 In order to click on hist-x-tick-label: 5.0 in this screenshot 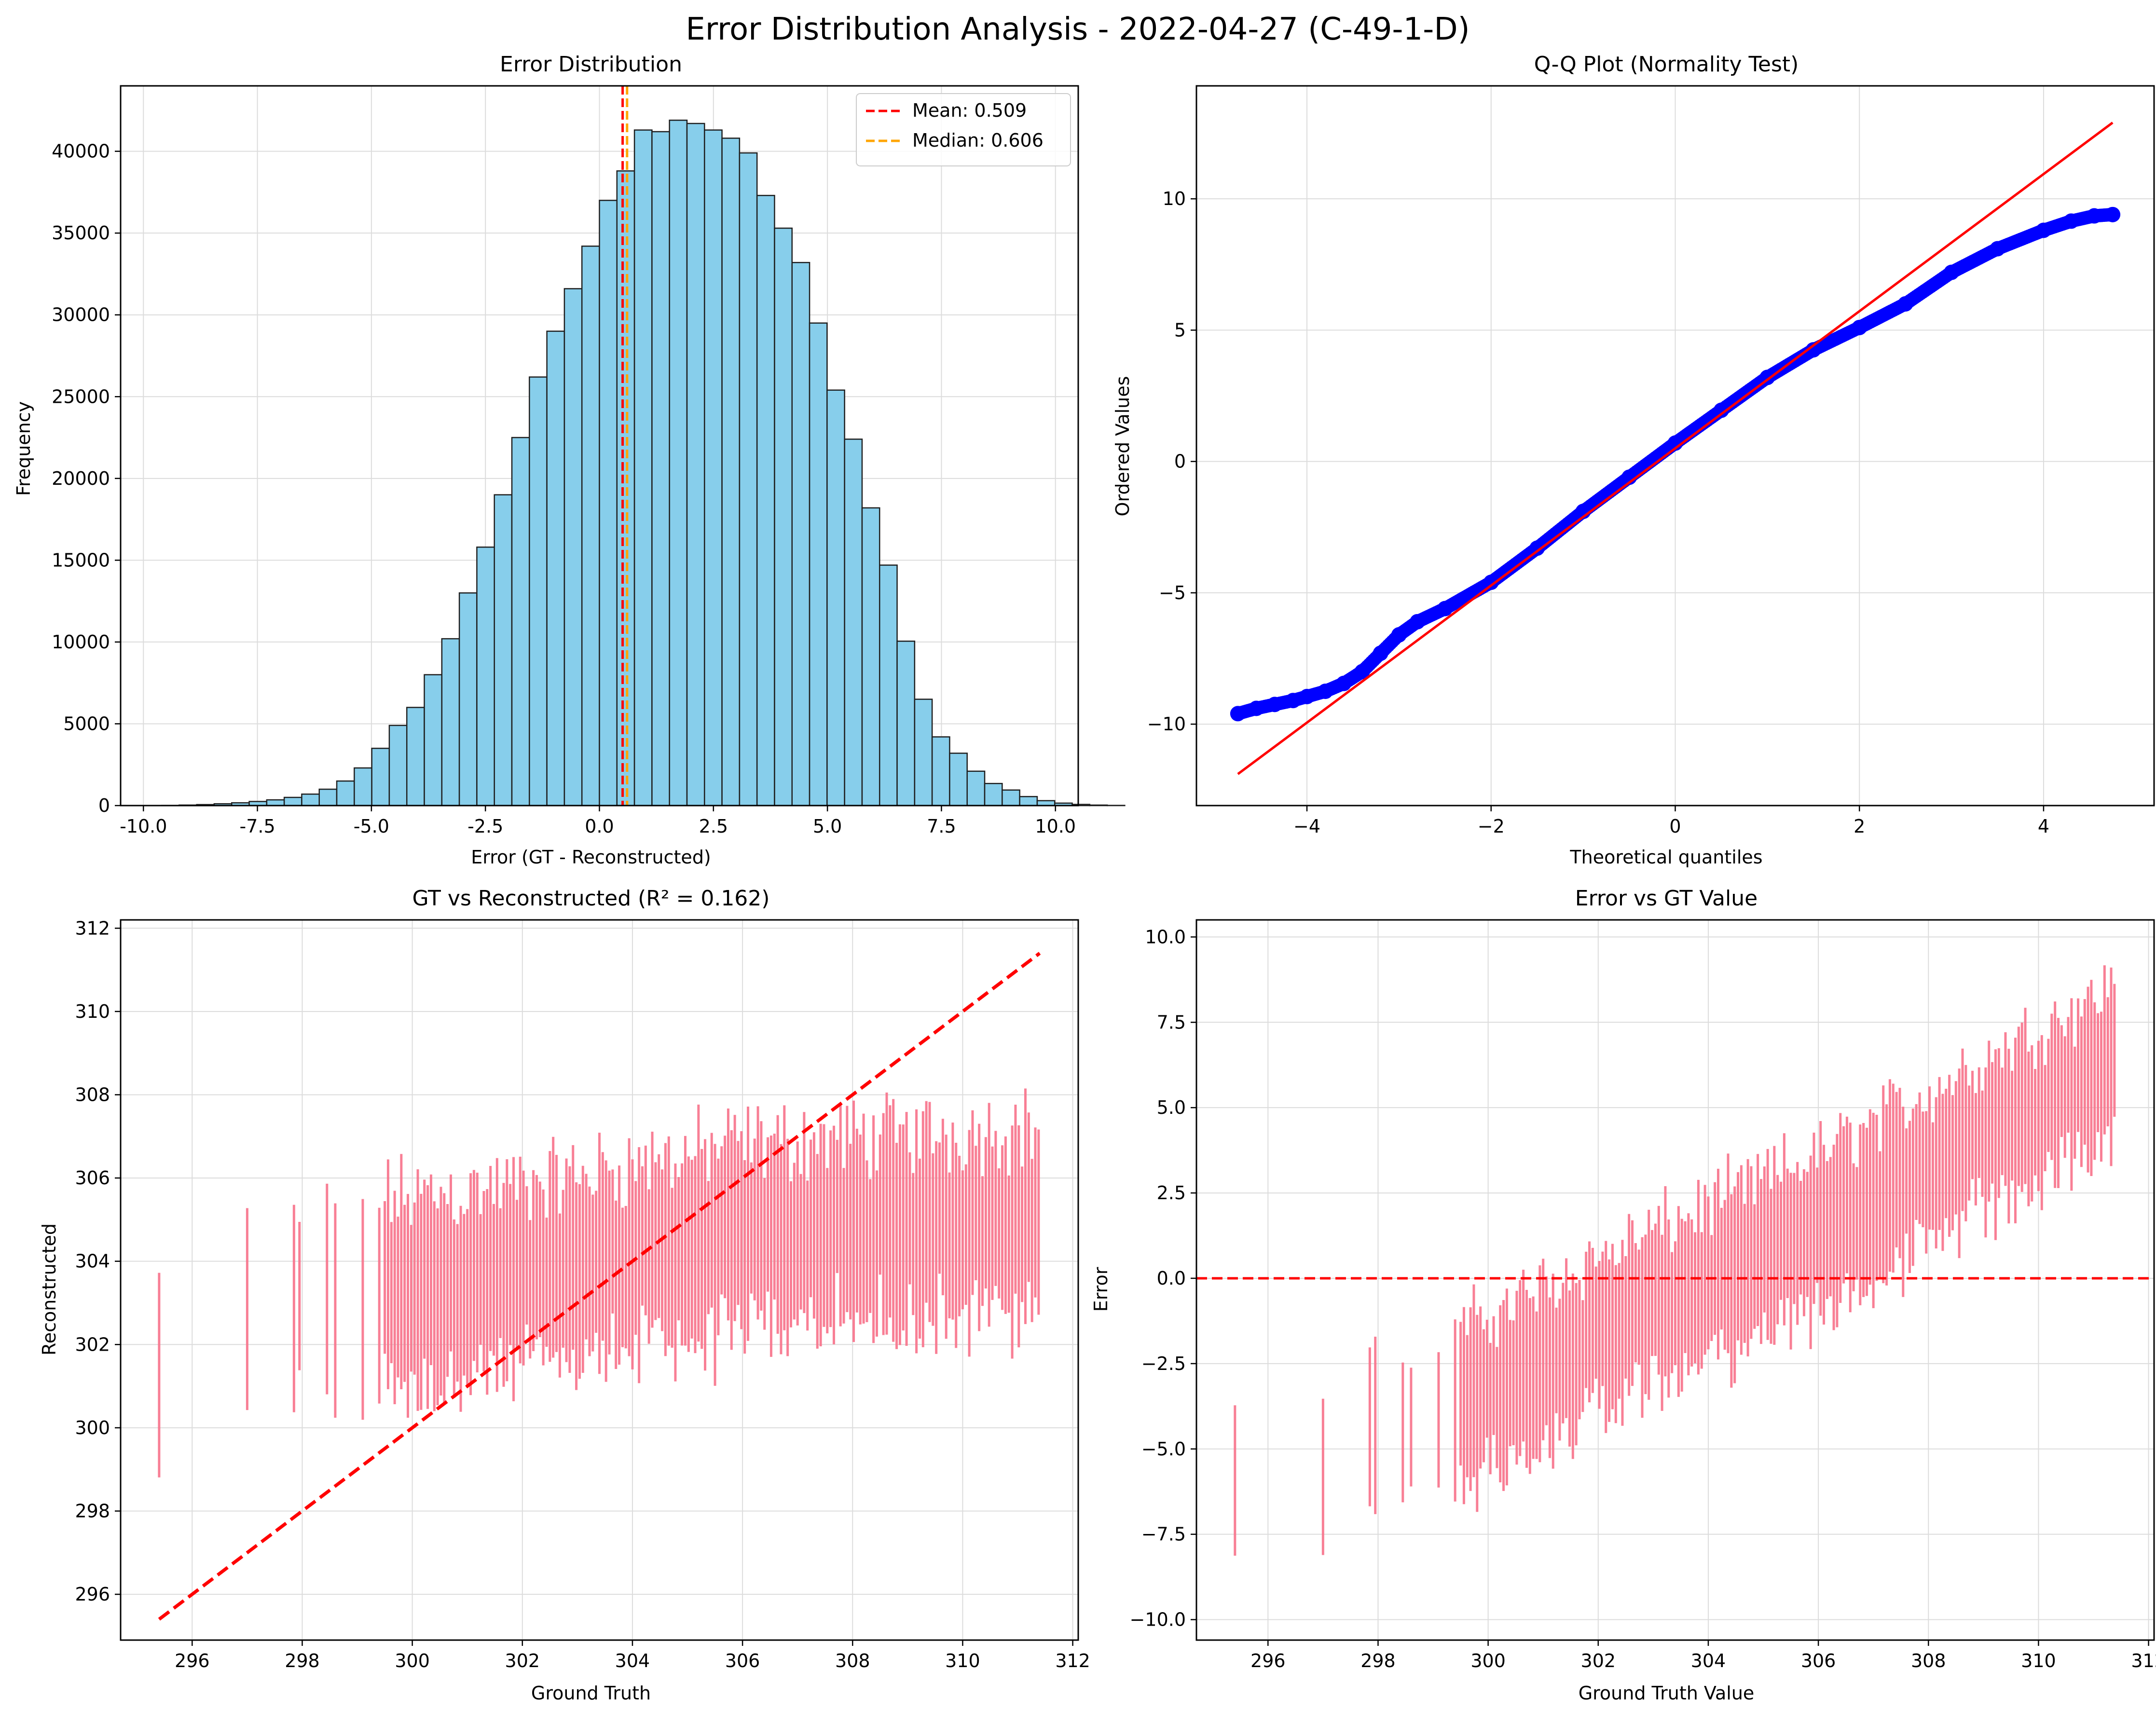, I will do `click(827, 826)`.